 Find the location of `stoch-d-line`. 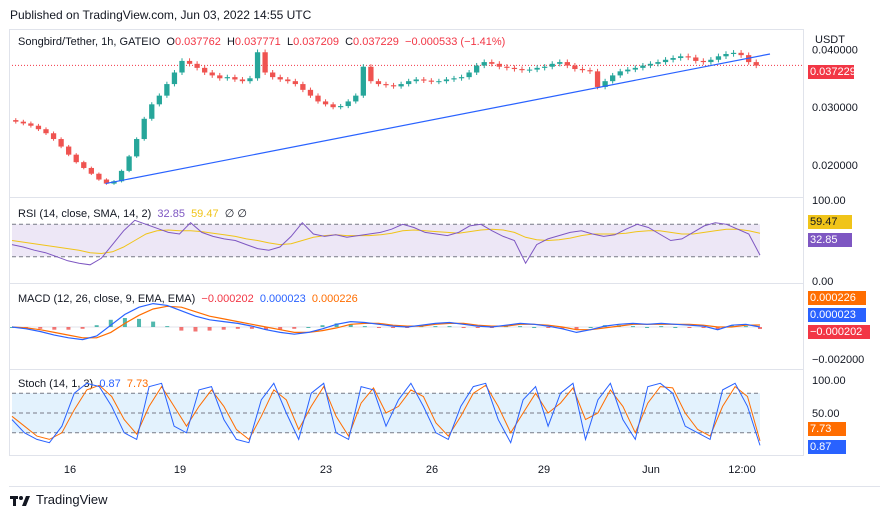

stoch-d-line is located at coordinates (386, 413).